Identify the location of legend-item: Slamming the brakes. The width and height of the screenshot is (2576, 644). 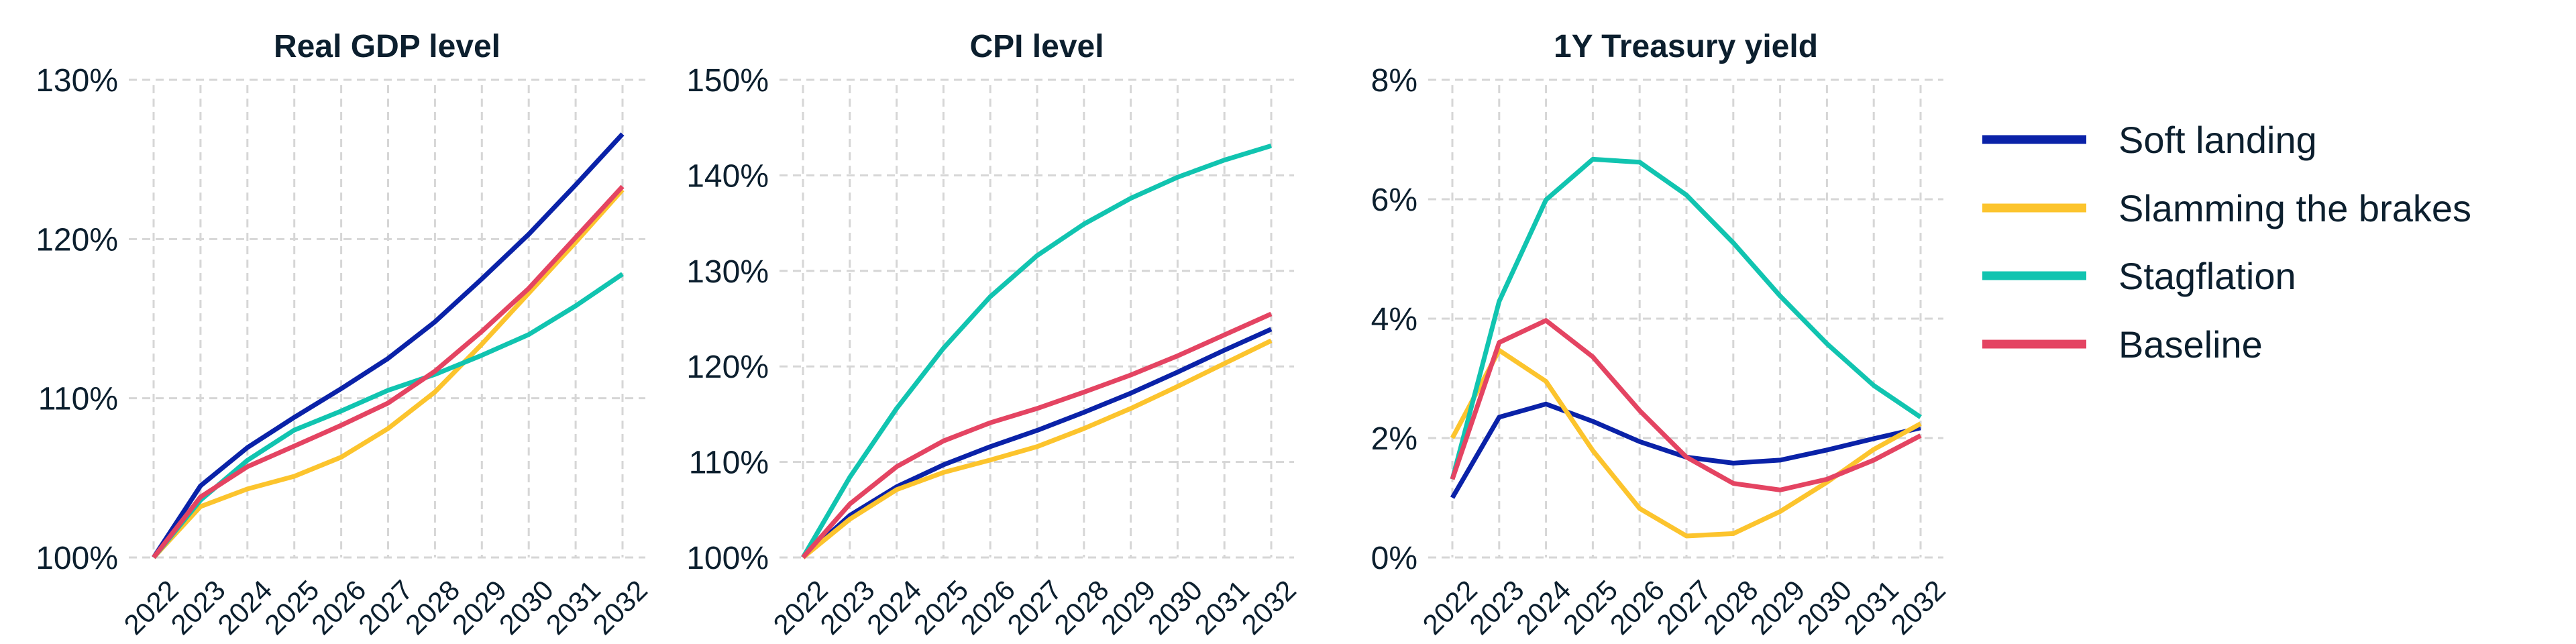
(2226, 208).